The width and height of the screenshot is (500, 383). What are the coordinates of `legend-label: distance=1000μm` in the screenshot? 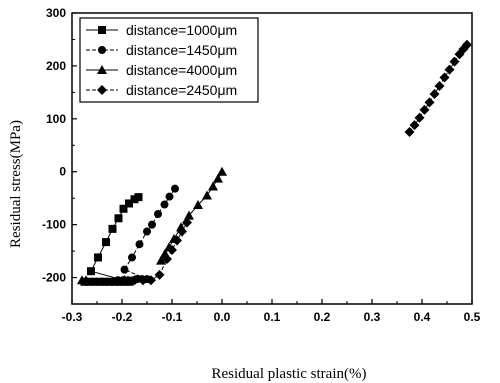 It's located at (181, 30).